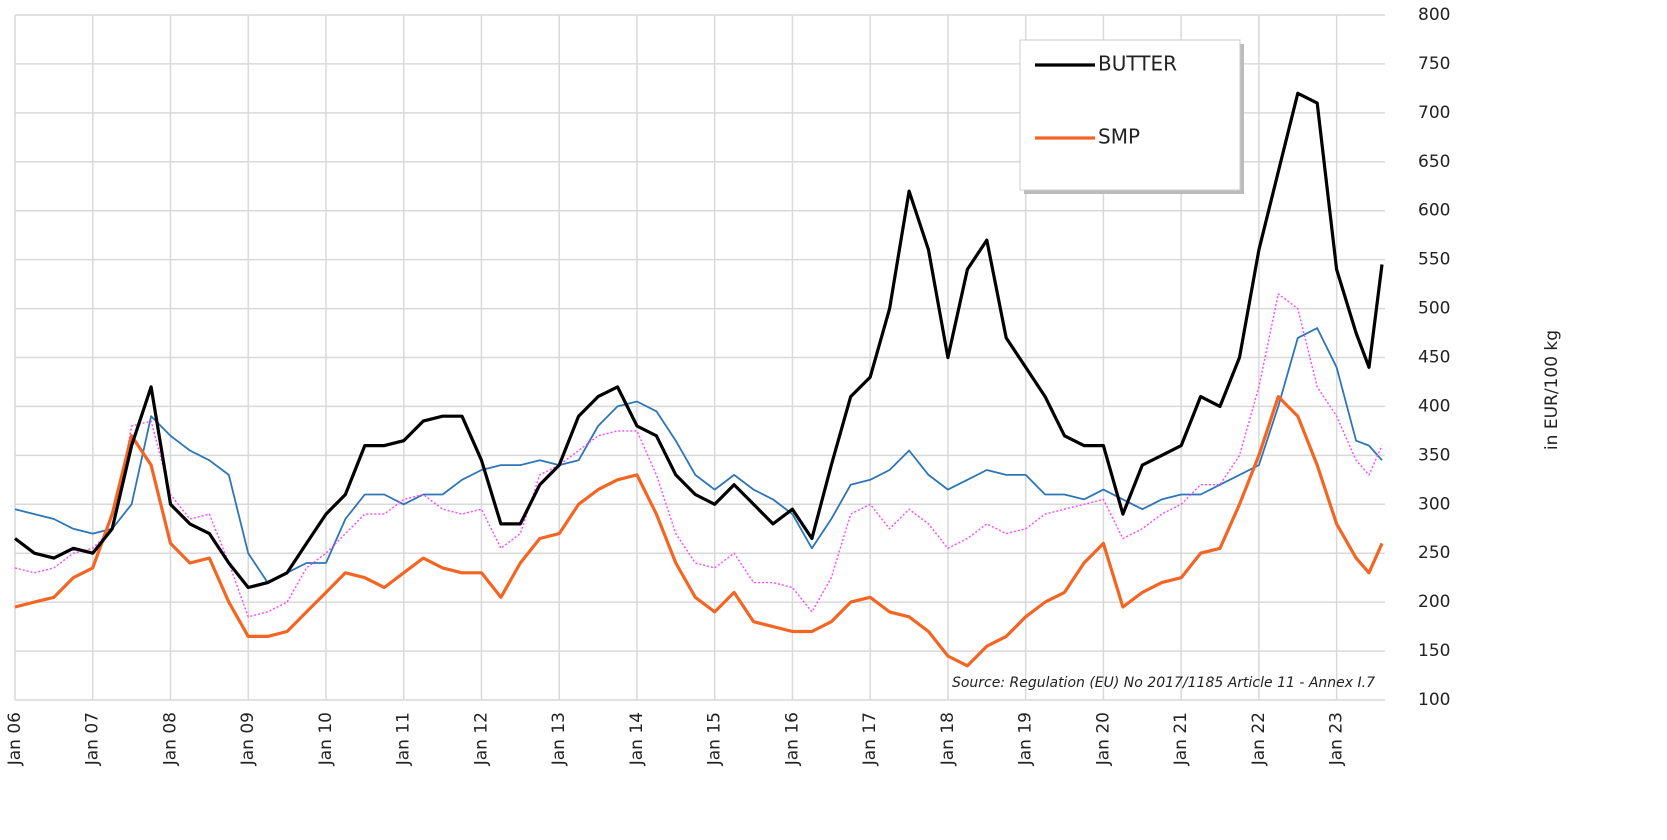  Describe the element at coordinates (15, 739) in the screenshot. I see `x-tick-label: Jan 06` at that location.